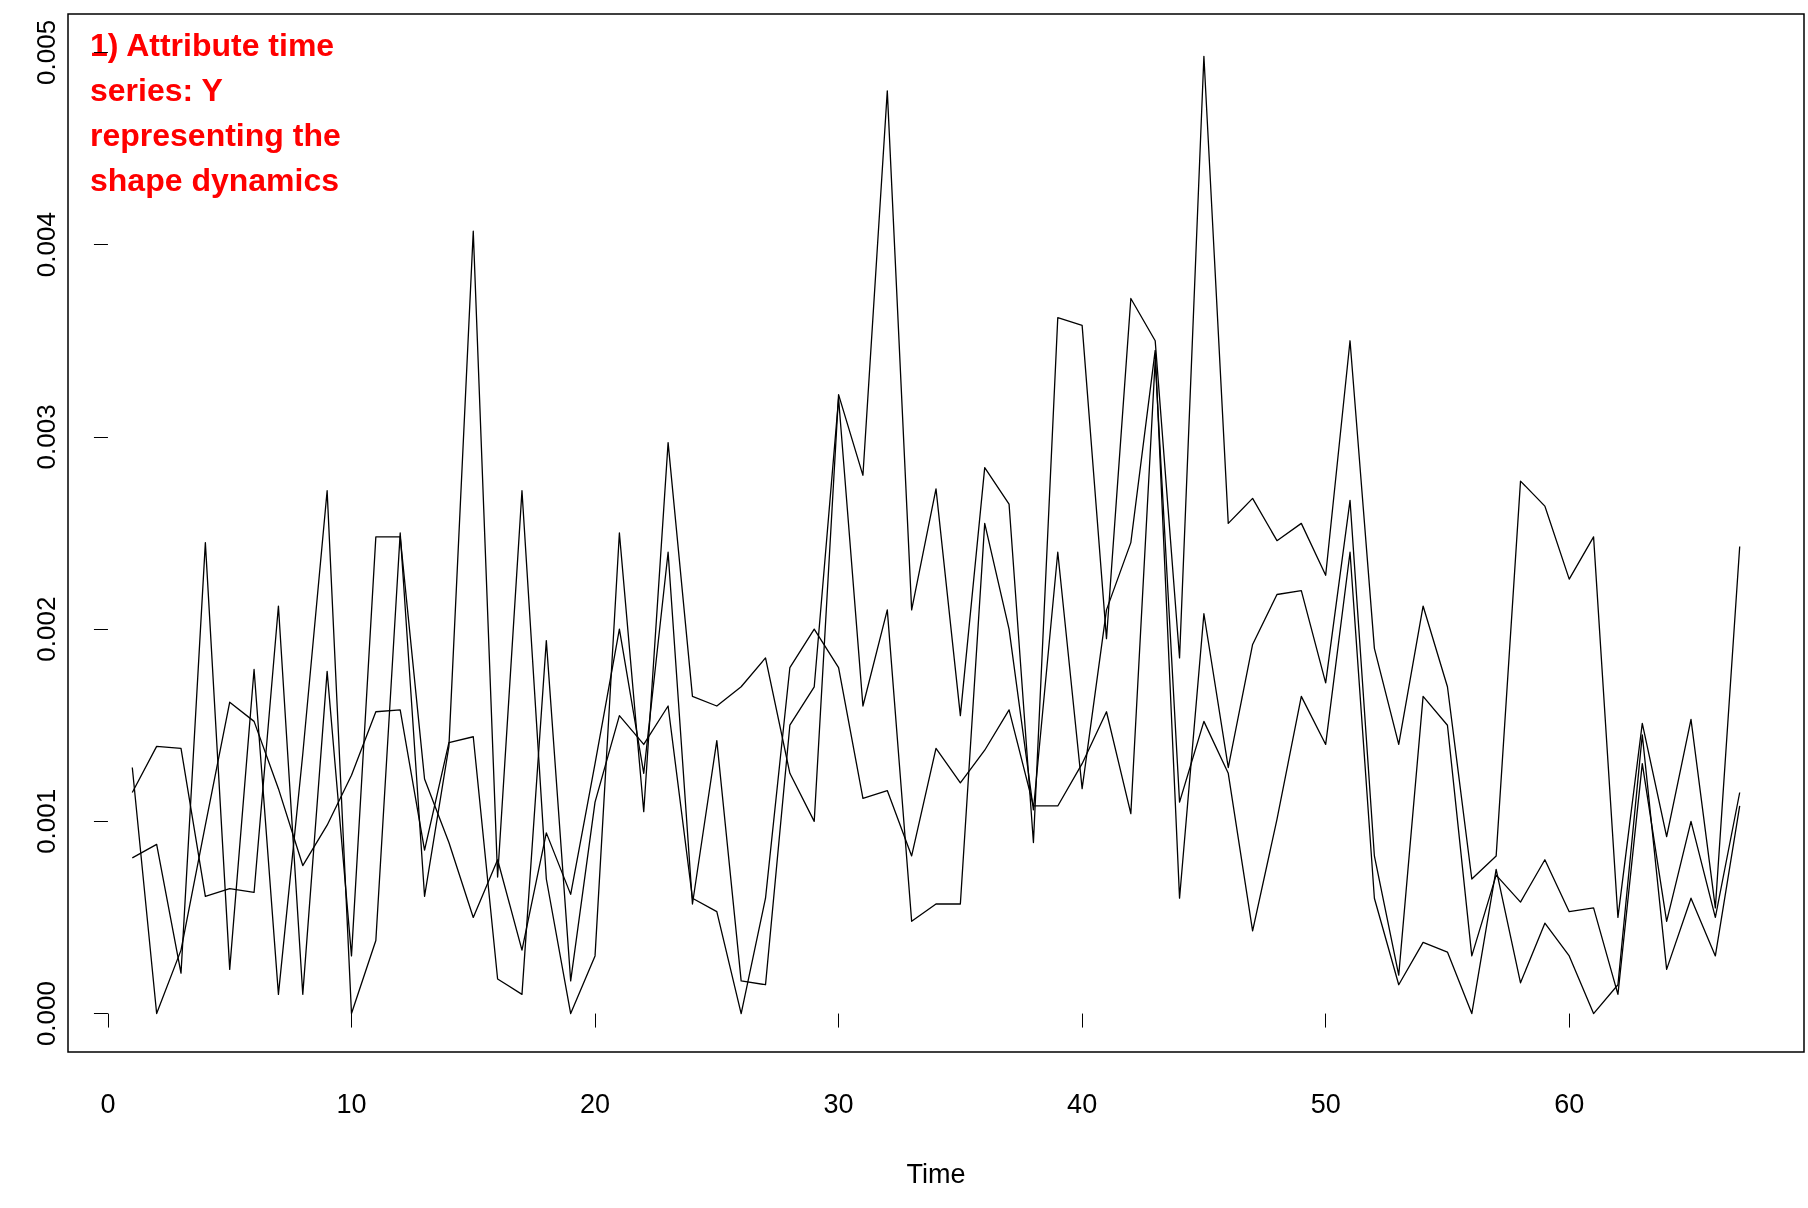  What do you see at coordinates (46, 1014) in the screenshot?
I see `y-tick-label: 0.000` at bounding box center [46, 1014].